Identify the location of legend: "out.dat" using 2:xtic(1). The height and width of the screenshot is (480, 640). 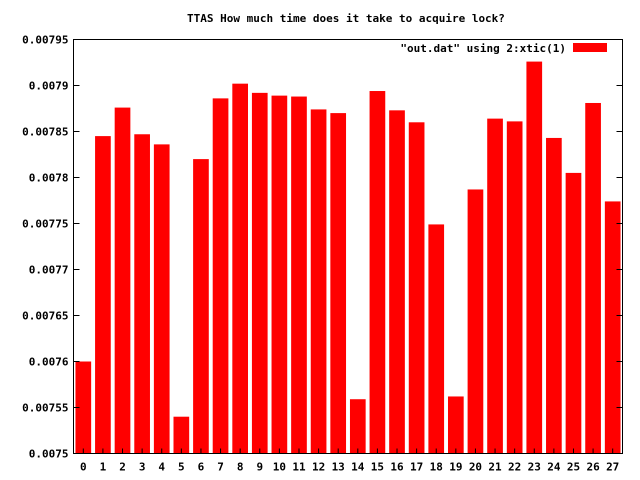
(503, 48).